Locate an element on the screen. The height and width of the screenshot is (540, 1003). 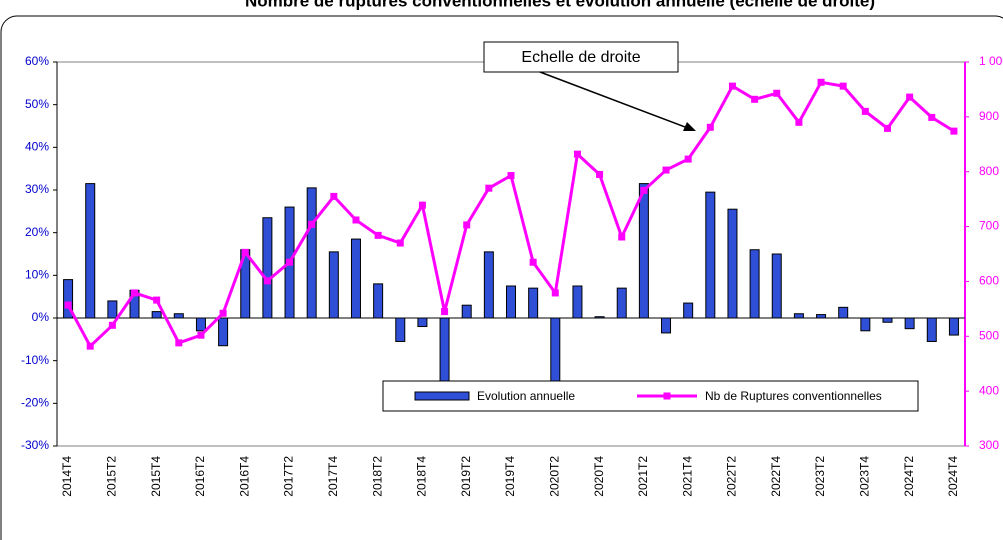
x-tick-label: 2022T4 is located at coordinates (776, 476).